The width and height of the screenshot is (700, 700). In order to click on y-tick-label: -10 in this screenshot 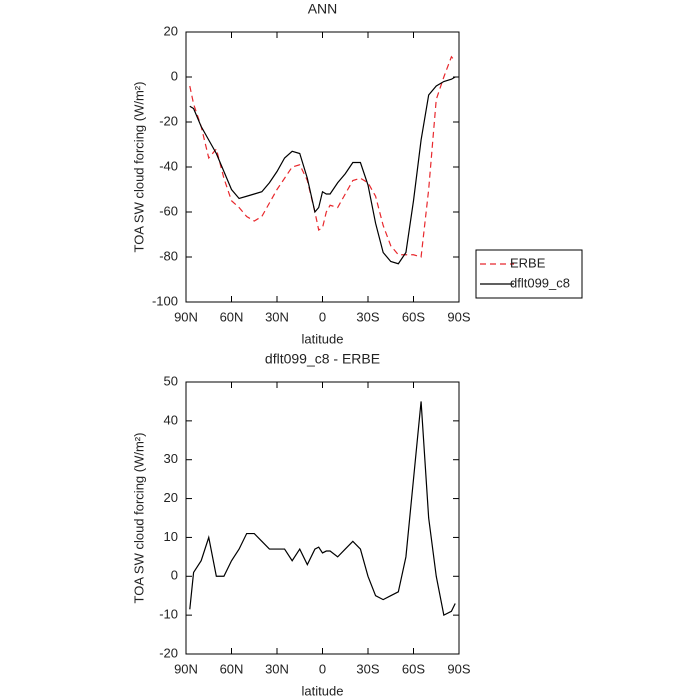, I will do `click(168, 614)`.